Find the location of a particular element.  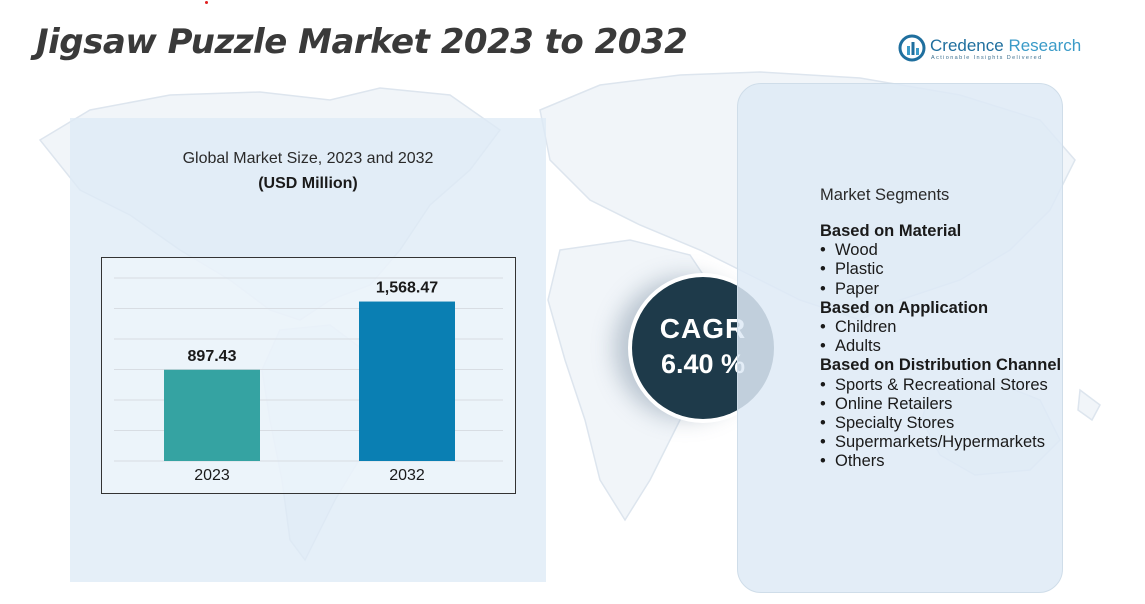

chart-subtitle: Global Market Size, 2023 and 2032 is located at coordinates (308, 158).